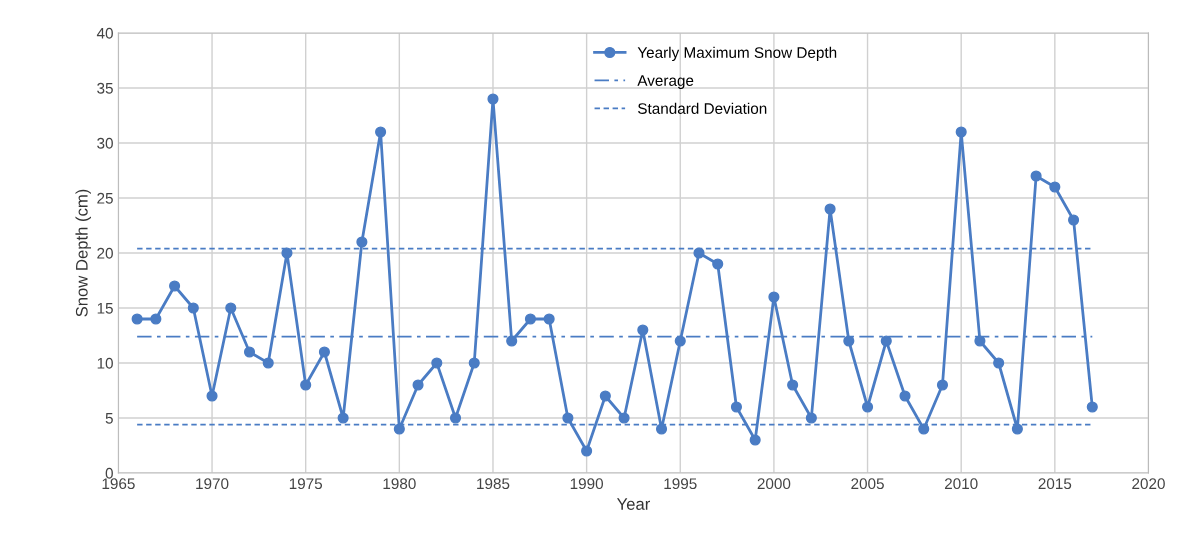  Describe the element at coordinates (118, 484) in the screenshot. I see `x-tick-label: 1965` at that location.